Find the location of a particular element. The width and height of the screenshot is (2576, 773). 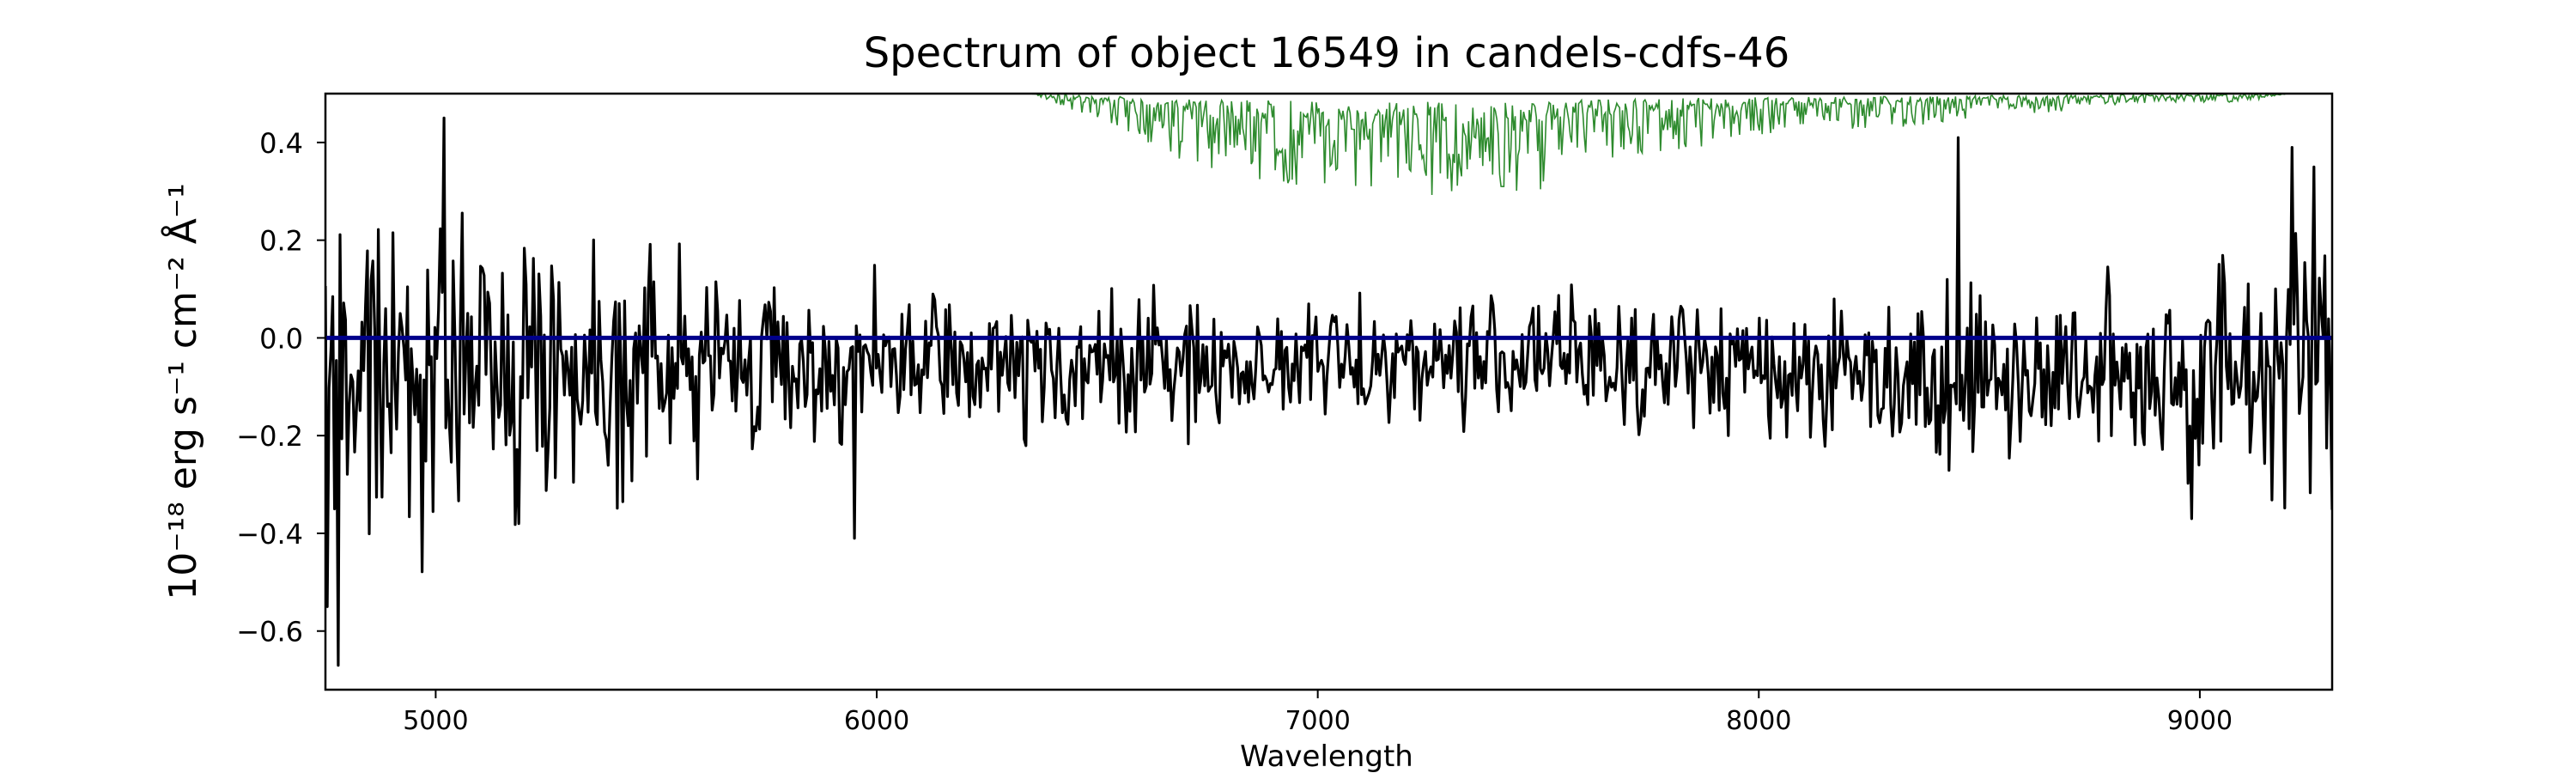

x-tick-label: 9000 is located at coordinates (2200, 721).